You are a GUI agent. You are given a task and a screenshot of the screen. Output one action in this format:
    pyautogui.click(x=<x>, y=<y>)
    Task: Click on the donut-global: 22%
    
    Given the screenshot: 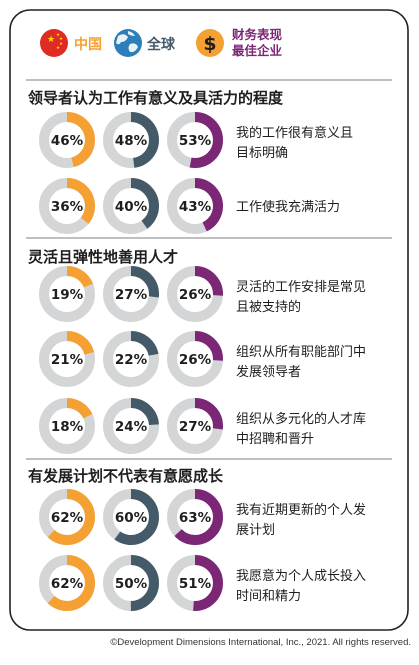 What is the action you would take?
    pyautogui.click(x=131, y=359)
    